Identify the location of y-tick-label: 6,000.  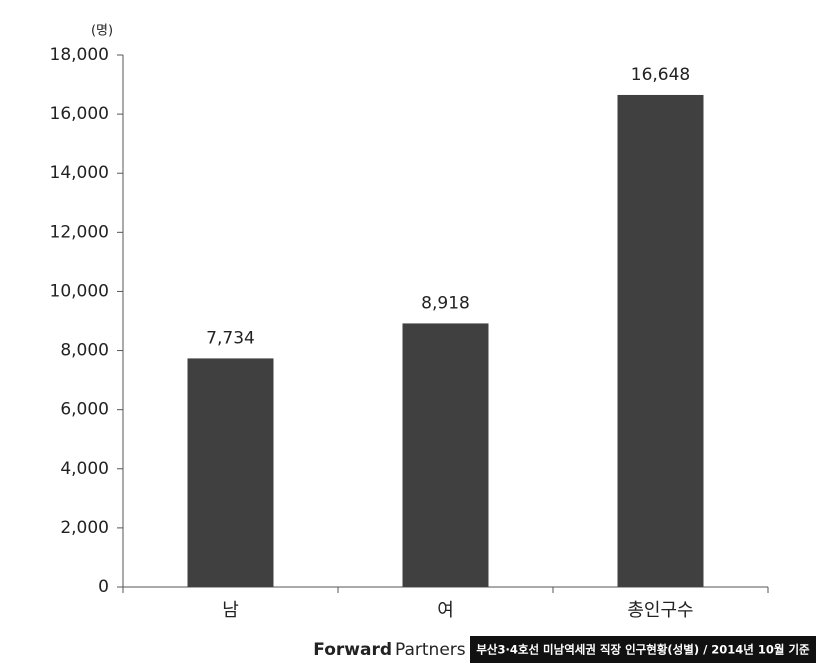
(84, 410).